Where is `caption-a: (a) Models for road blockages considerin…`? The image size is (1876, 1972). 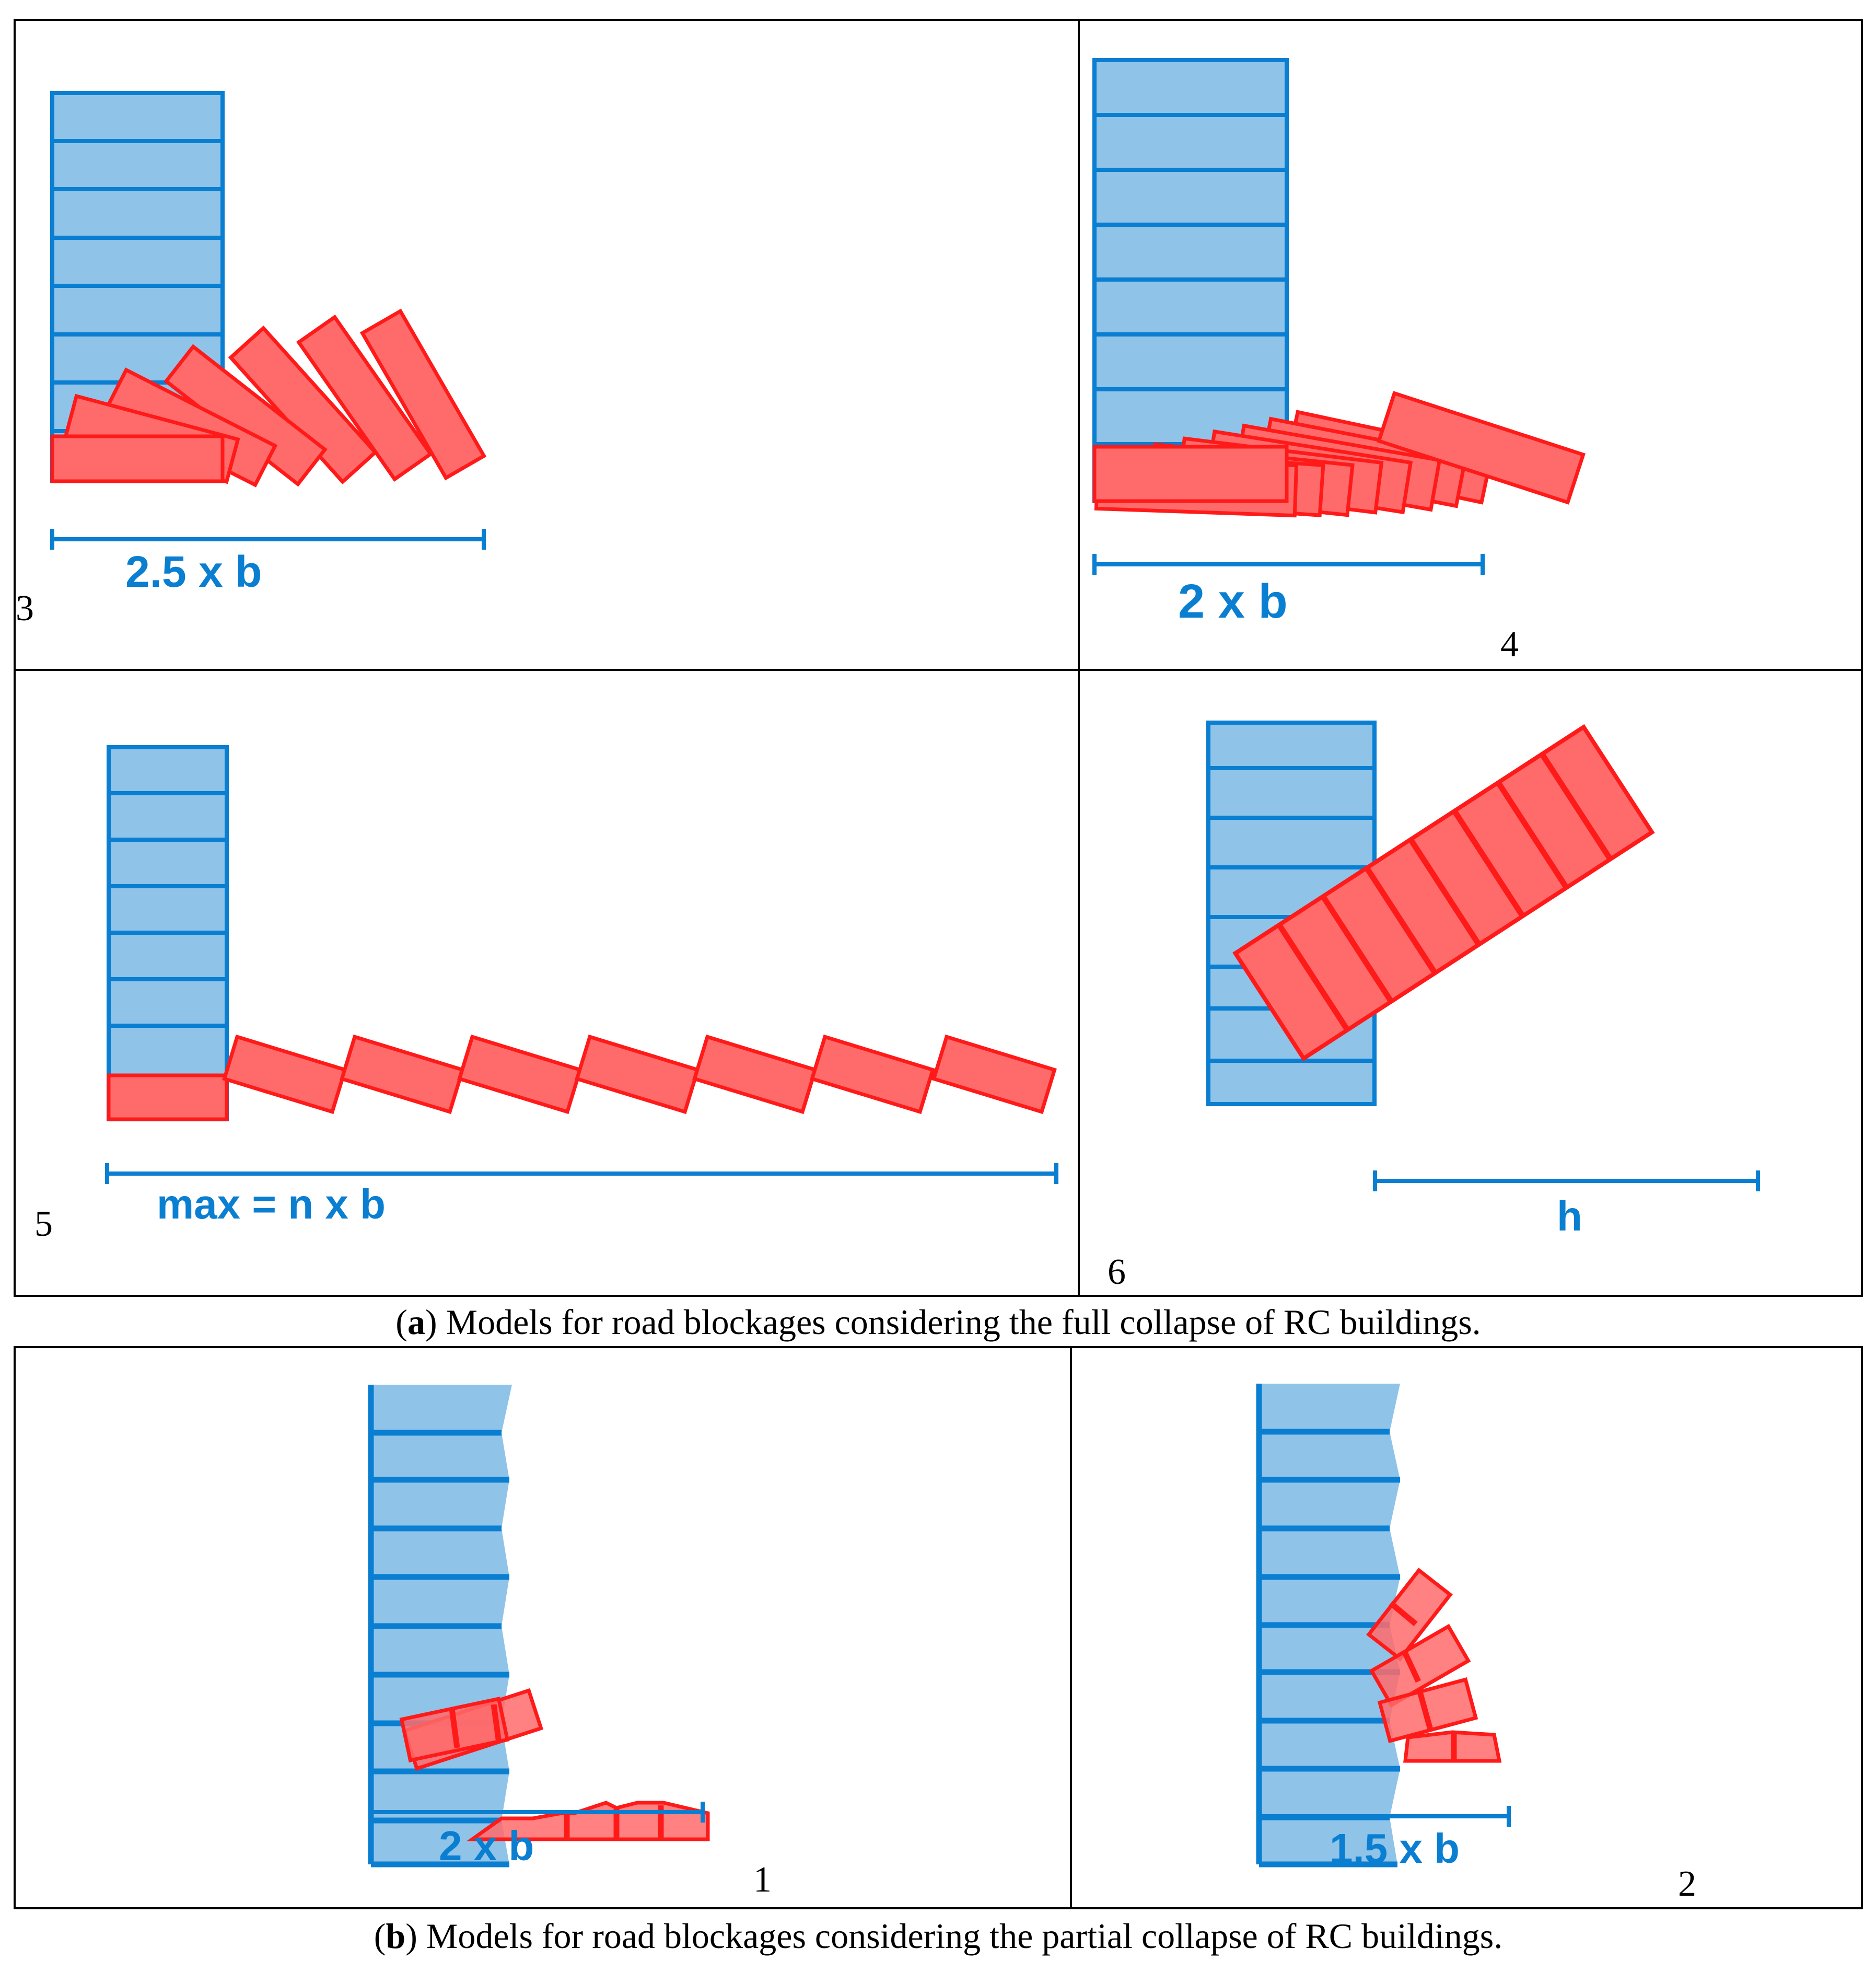 caption-a: (a) Models for road blockages considerin… is located at coordinates (938, 1322).